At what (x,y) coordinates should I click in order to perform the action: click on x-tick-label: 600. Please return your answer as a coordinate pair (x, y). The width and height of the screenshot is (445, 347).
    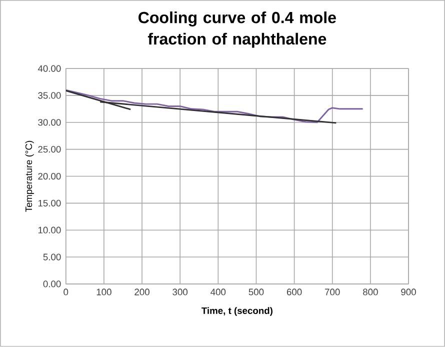
    Looking at the image, I should click on (294, 292).